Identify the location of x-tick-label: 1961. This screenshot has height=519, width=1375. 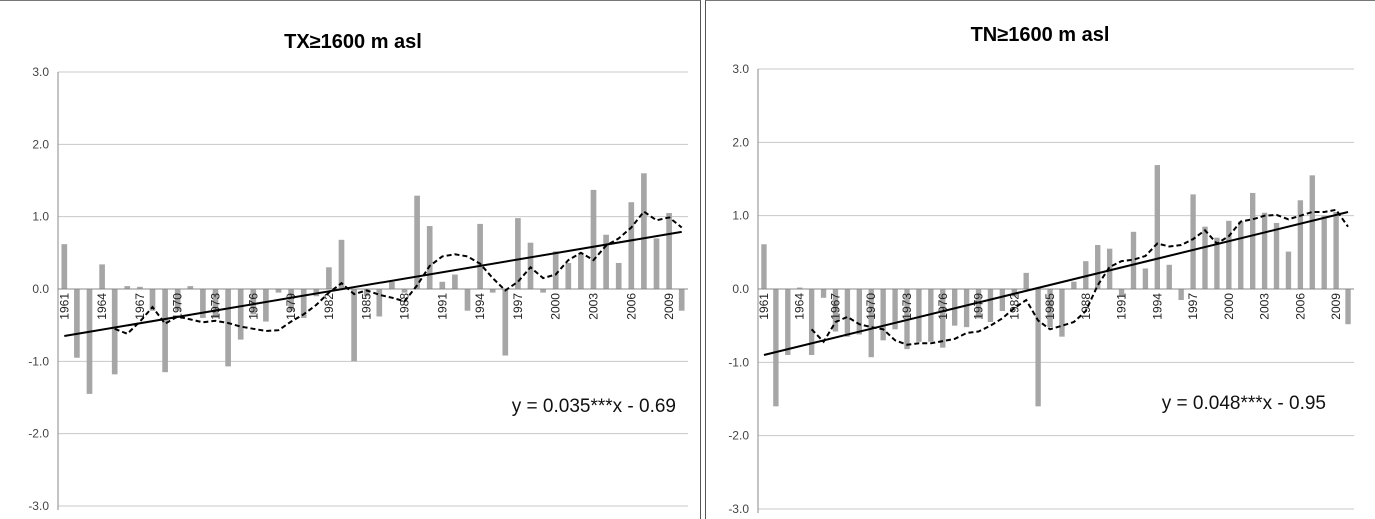
(64, 306).